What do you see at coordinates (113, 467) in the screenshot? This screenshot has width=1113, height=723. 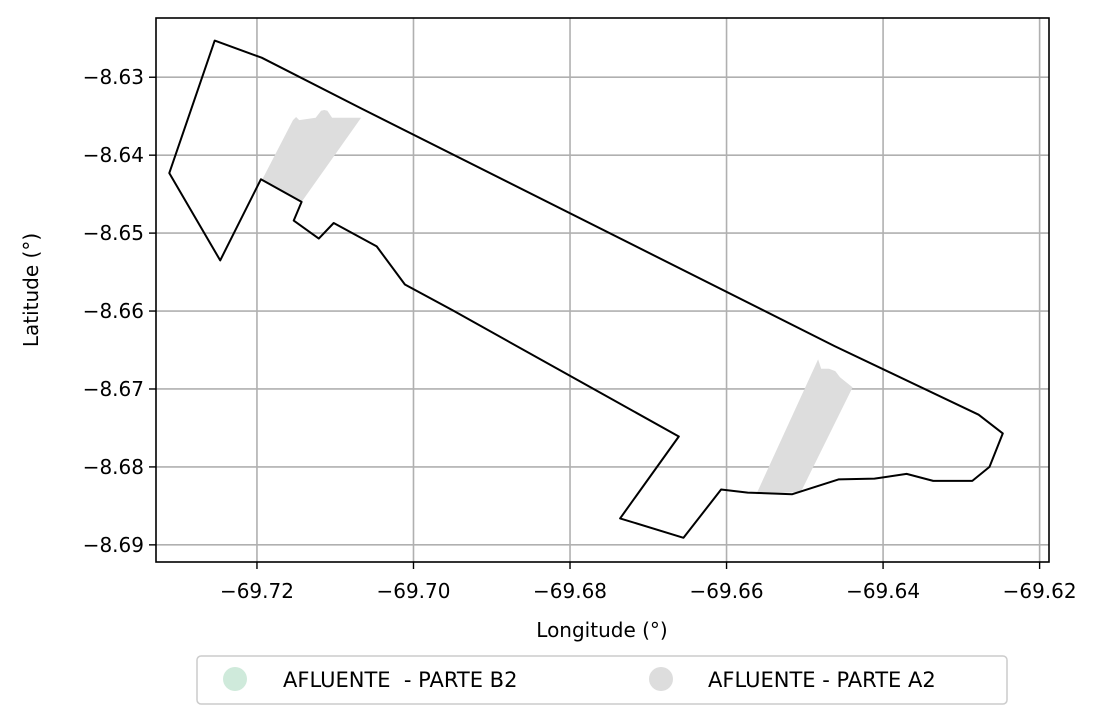 I see `y-tick-label: −8.68` at bounding box center [113, 467].